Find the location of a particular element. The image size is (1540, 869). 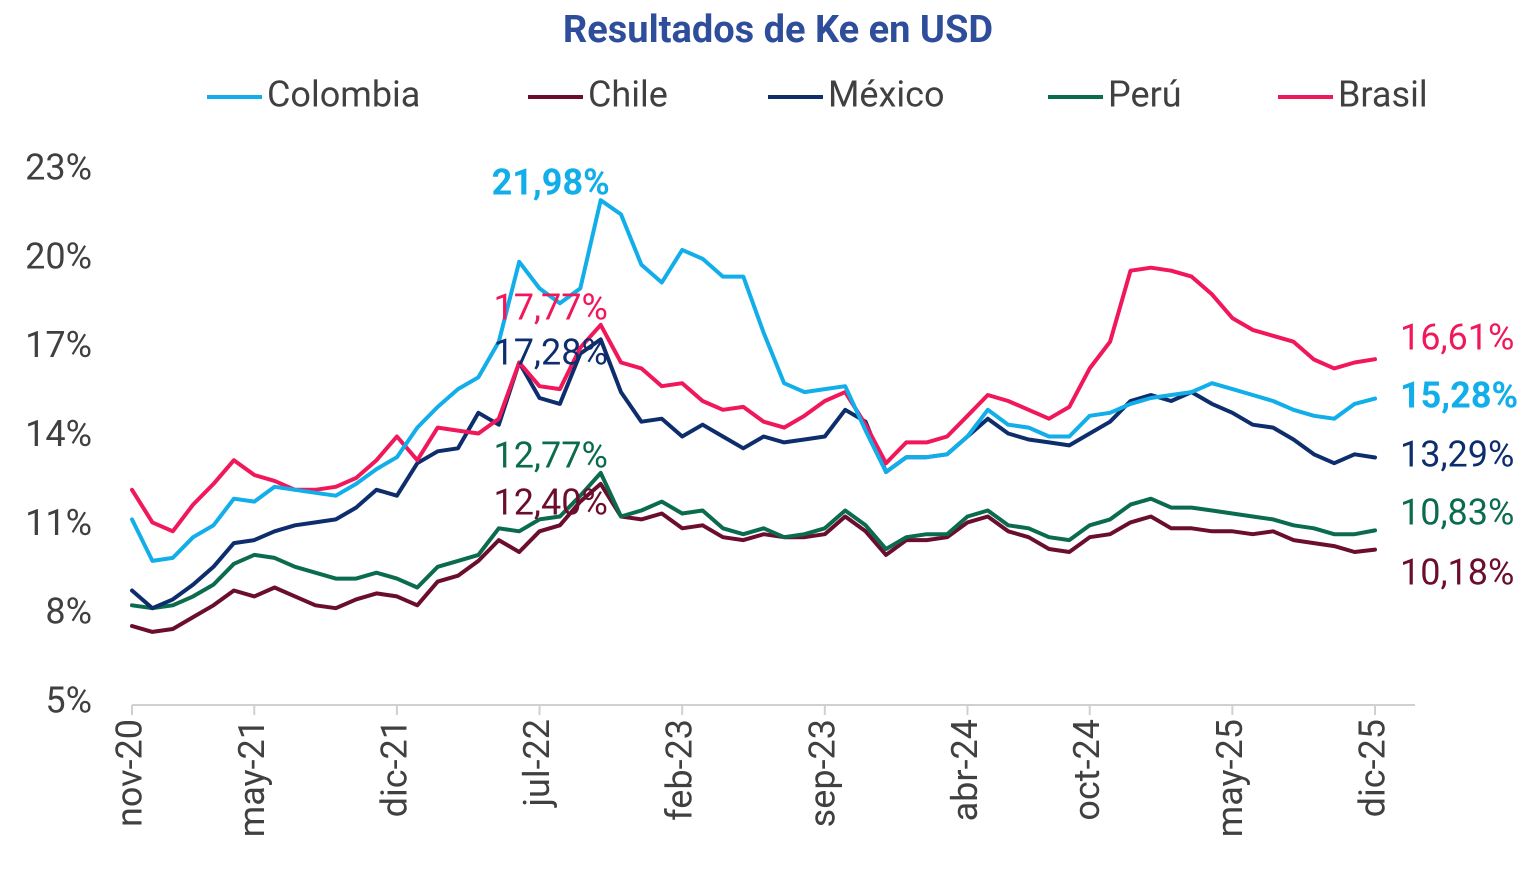

x-tick-label: nov-20 is located at coordinates (130, 773).